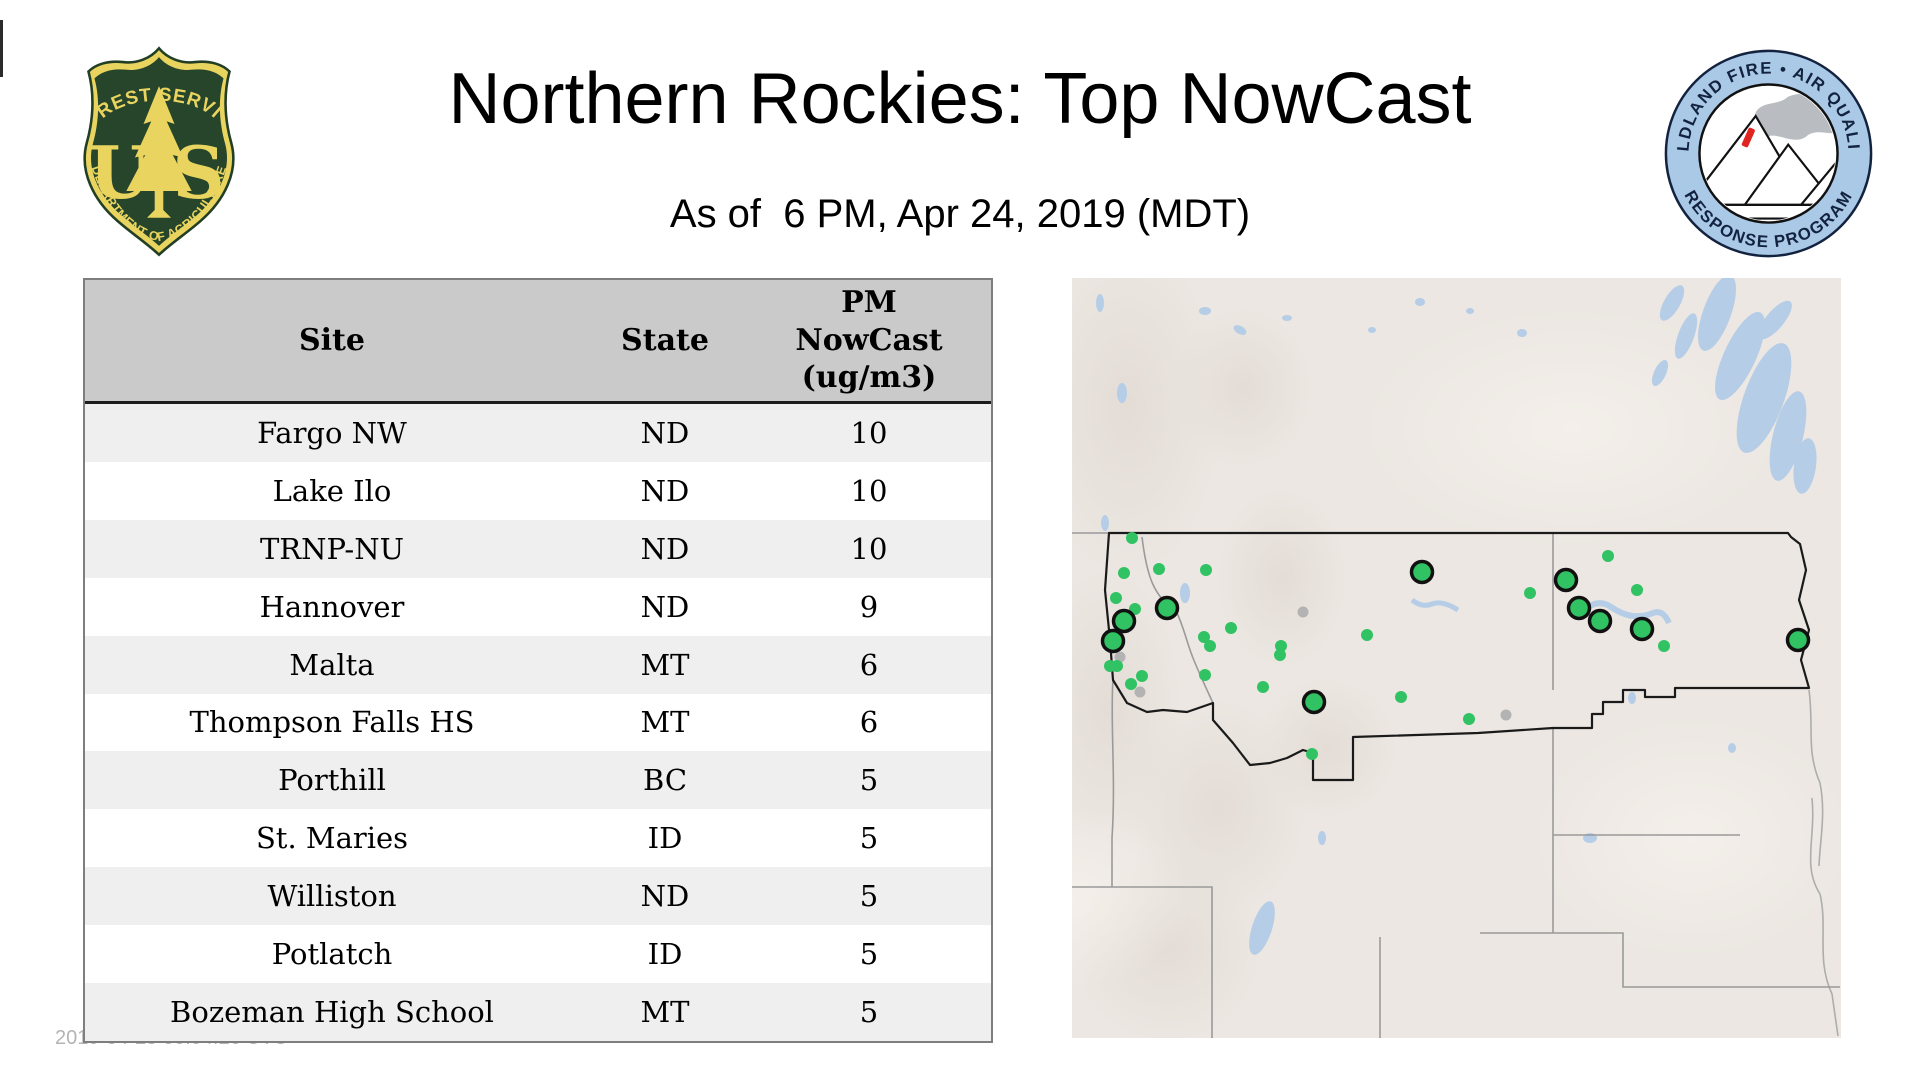 The image size is (1920, 1080). I want to click on table-row: Potlatch ID 5, so click(538, 954).